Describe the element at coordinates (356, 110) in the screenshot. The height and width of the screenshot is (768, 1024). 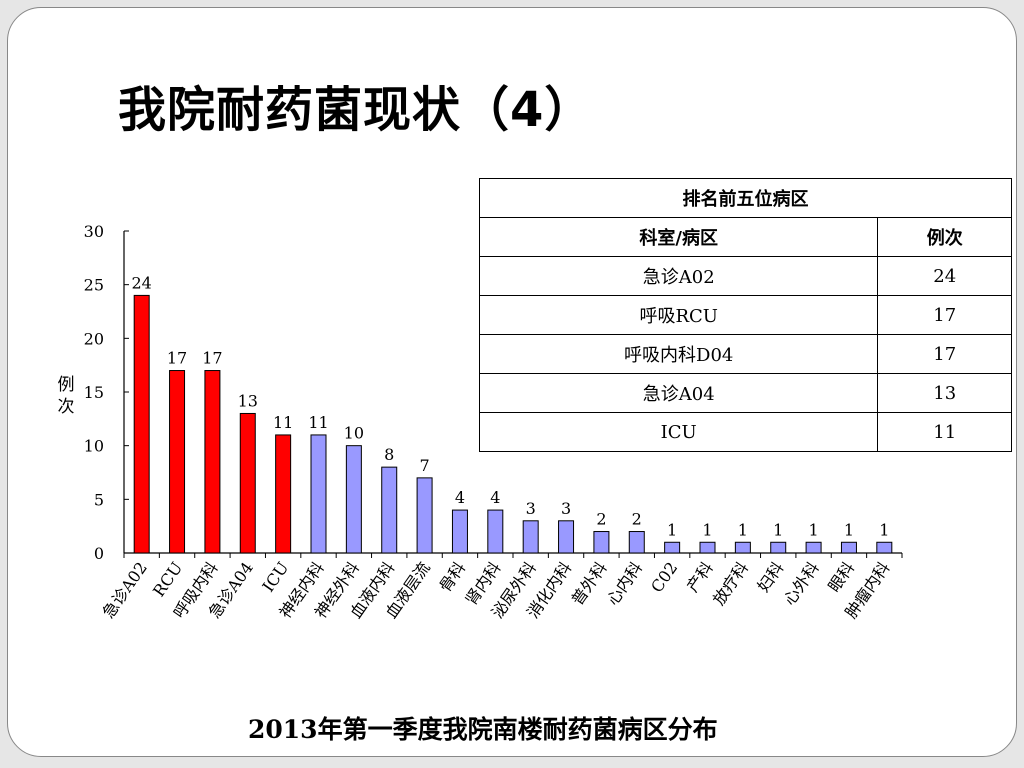
I see `page-title: 我院耐药菌现状（4）` at that location.